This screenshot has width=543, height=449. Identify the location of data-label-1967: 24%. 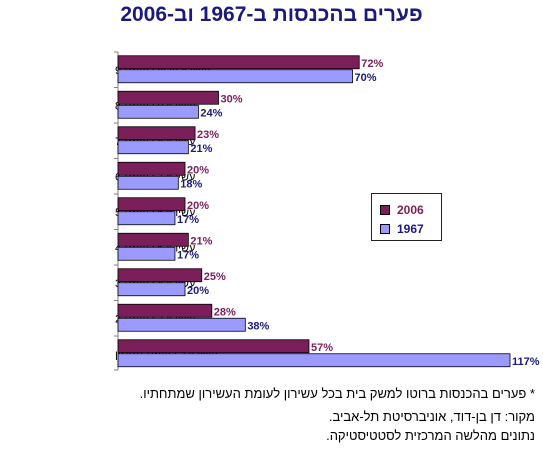
(211, 113).